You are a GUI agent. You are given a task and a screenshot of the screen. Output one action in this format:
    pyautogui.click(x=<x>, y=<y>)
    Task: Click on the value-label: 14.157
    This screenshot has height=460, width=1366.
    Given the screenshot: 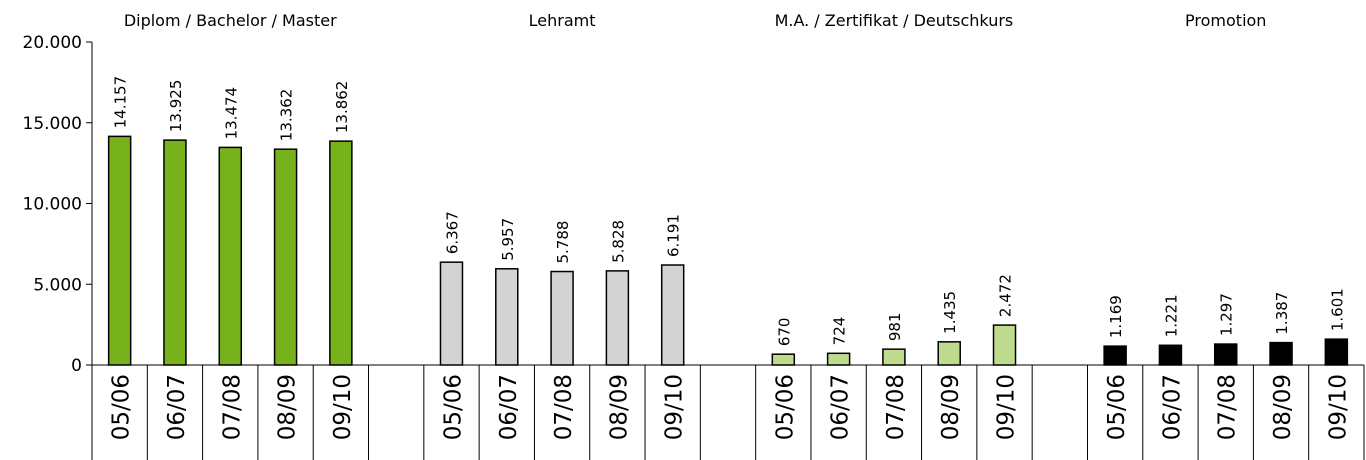 What is the action you would take?
    pyautogui.click(x=121, y=102)
    